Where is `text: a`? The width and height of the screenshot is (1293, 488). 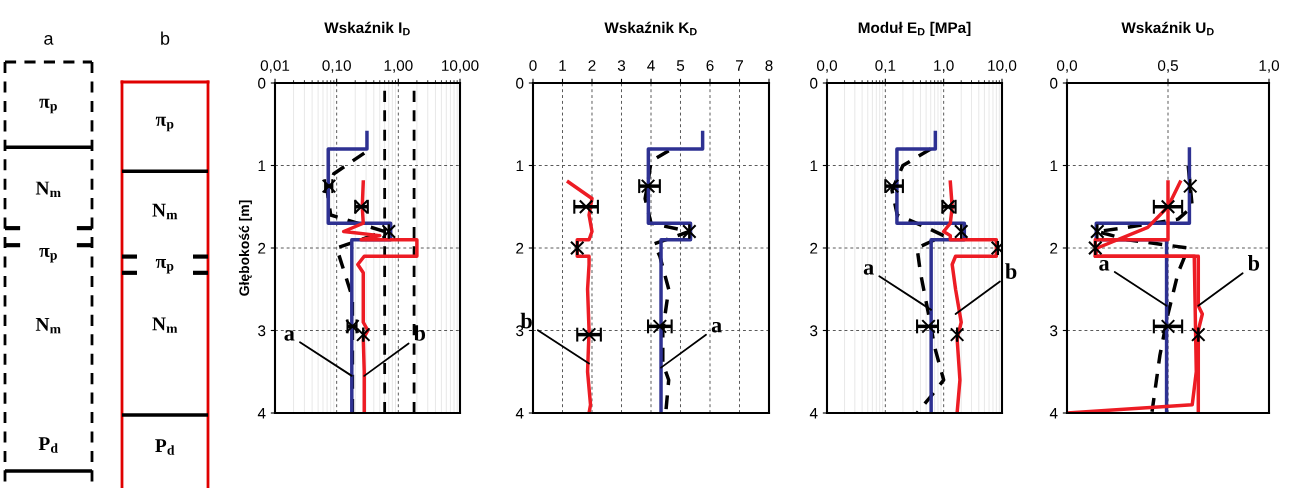
text: a is located at coordinates (49, 39).